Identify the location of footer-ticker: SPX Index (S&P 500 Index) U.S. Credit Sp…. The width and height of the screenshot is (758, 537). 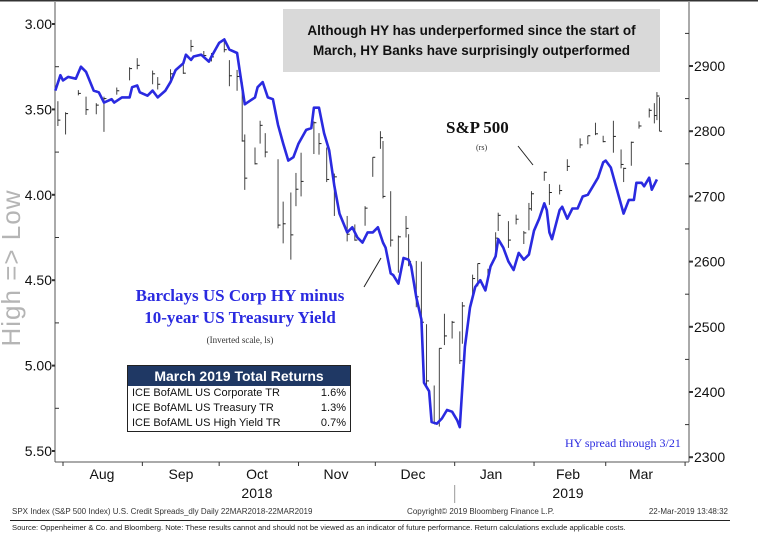
(162, 511).